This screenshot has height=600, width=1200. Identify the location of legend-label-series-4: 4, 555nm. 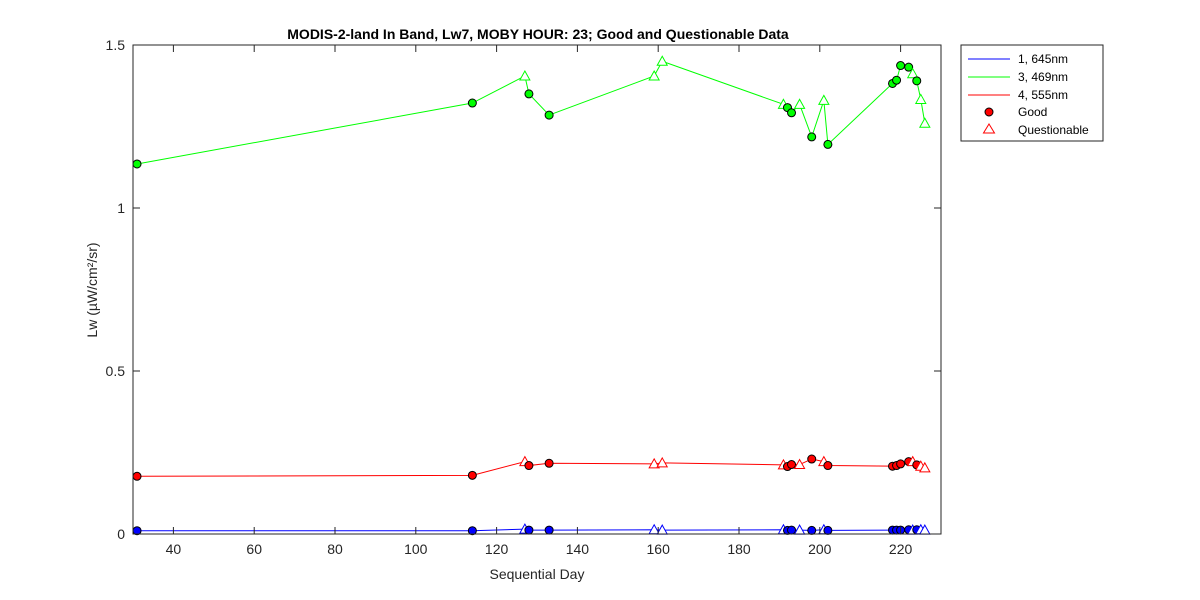
(1043, 95).